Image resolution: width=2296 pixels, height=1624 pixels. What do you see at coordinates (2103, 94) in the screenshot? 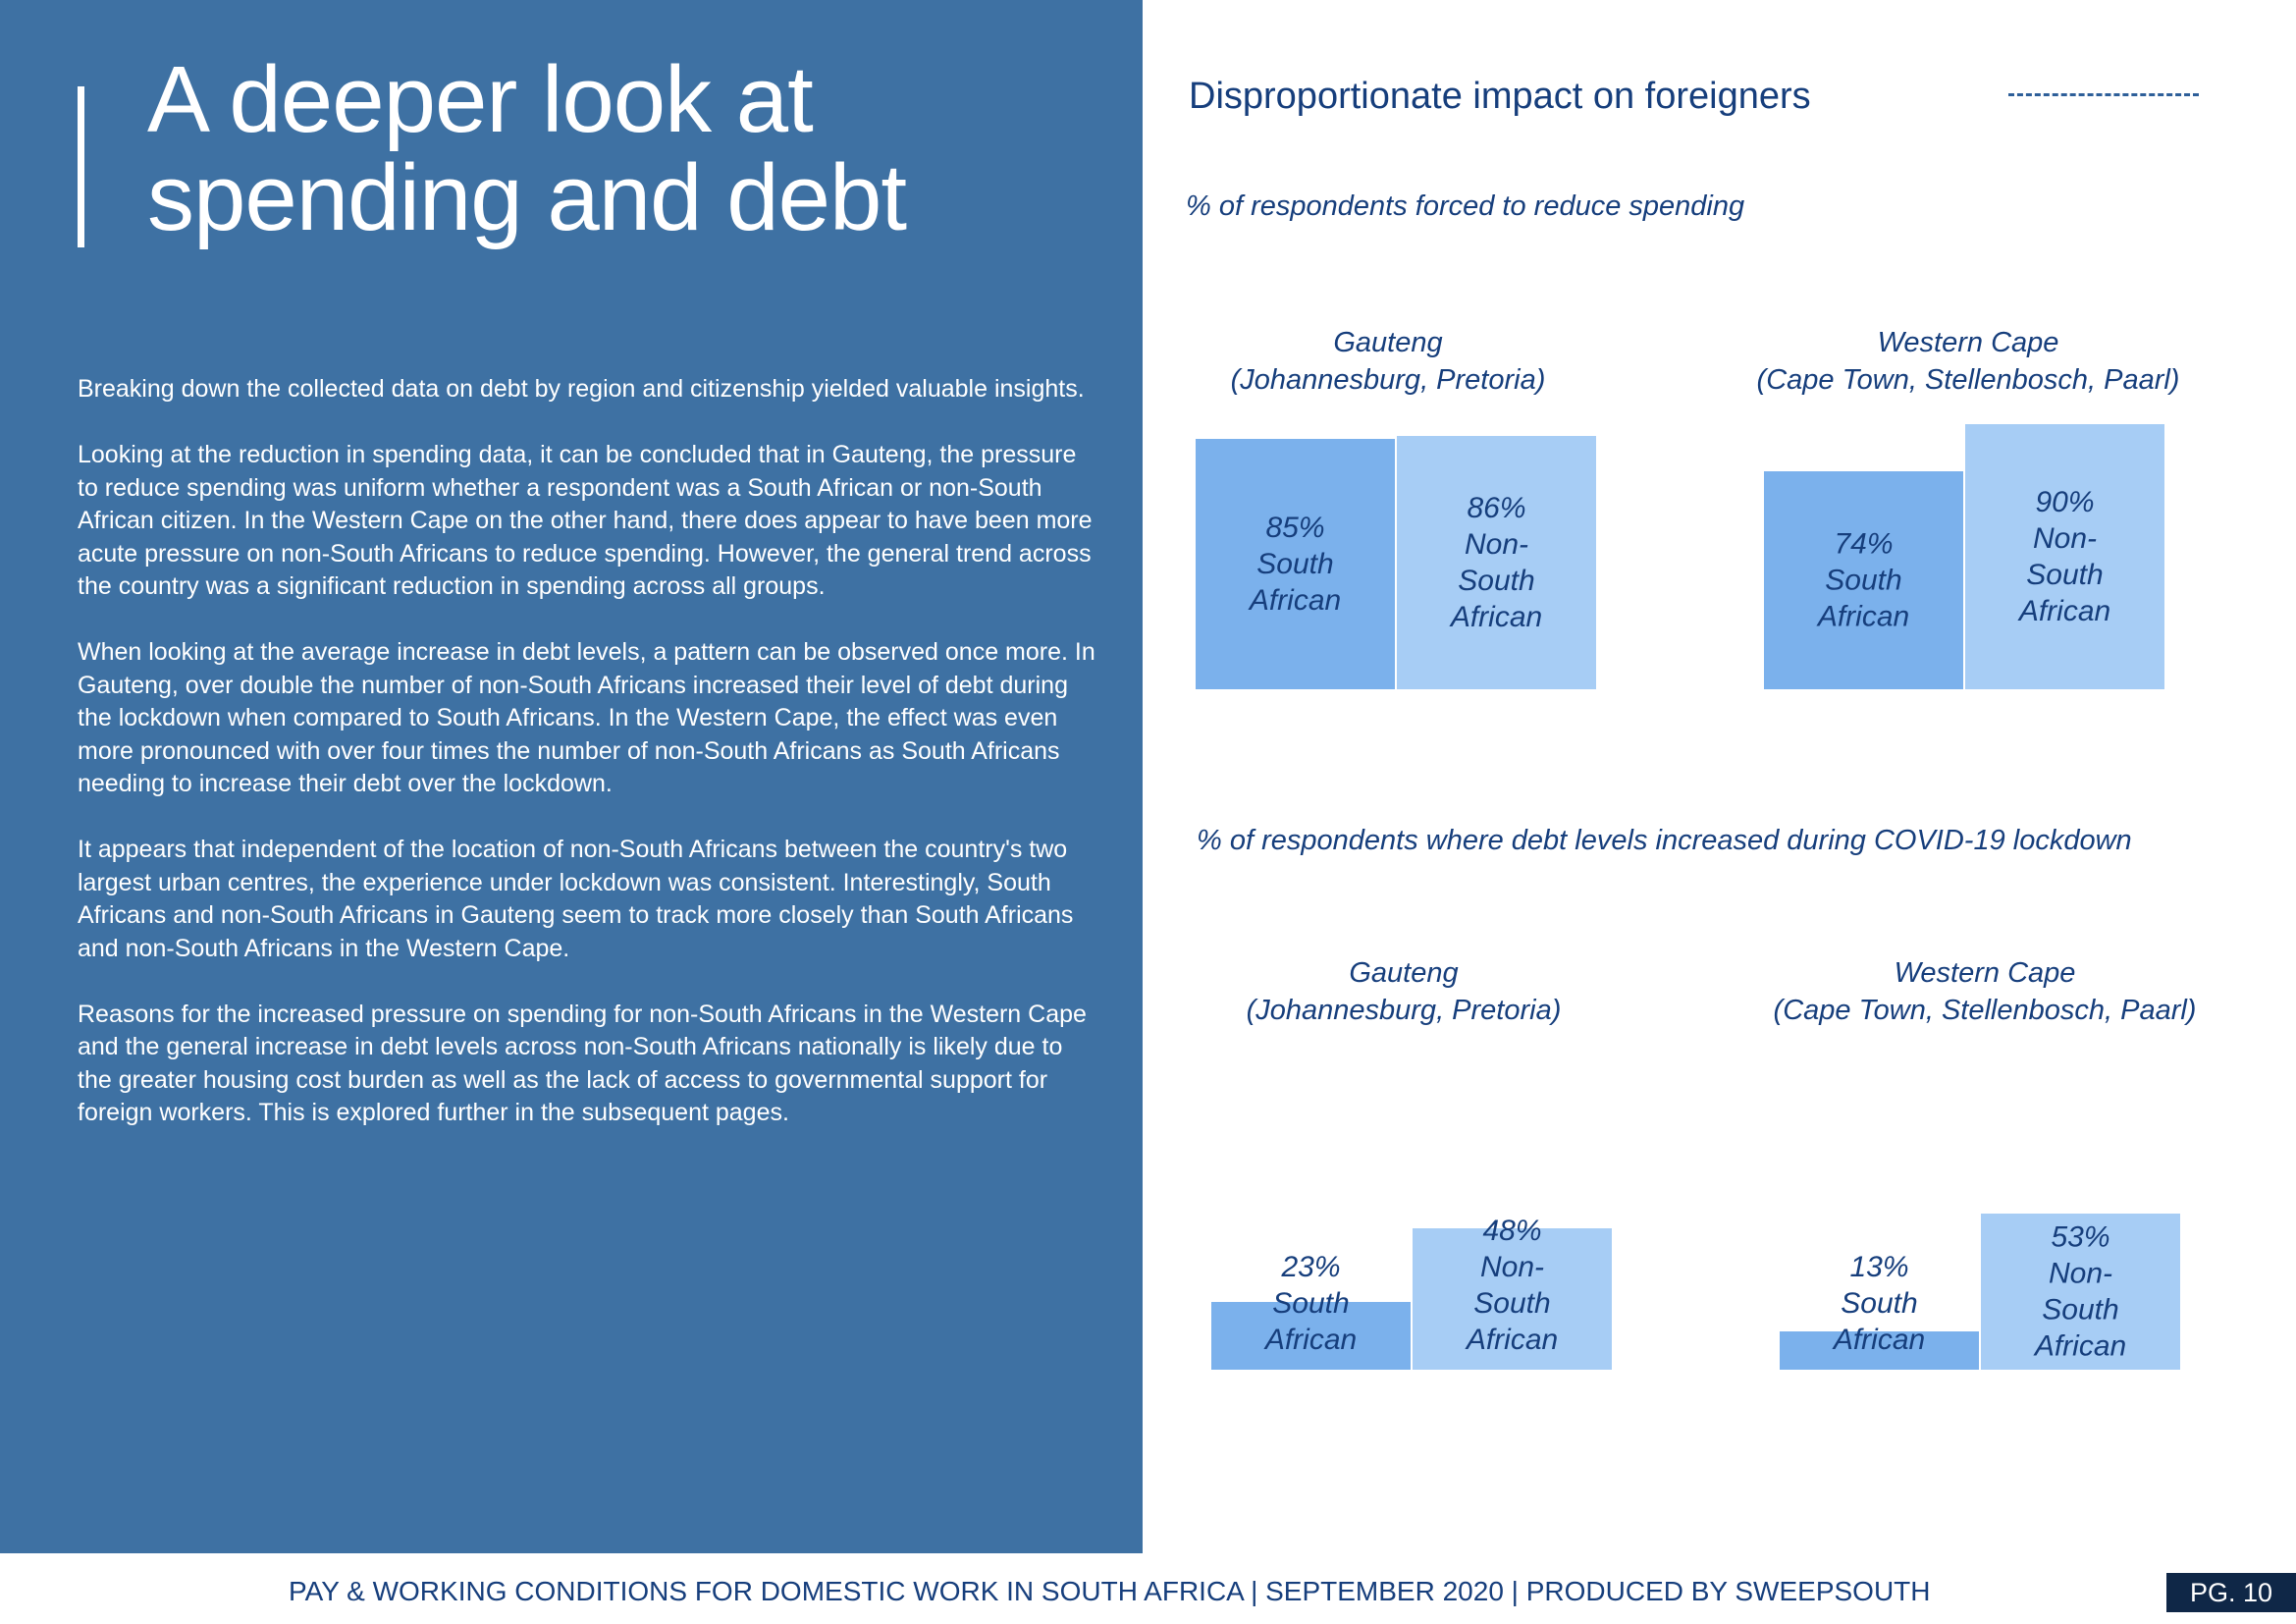
I see `dashed-divider` at bounding box center [2103, 94].